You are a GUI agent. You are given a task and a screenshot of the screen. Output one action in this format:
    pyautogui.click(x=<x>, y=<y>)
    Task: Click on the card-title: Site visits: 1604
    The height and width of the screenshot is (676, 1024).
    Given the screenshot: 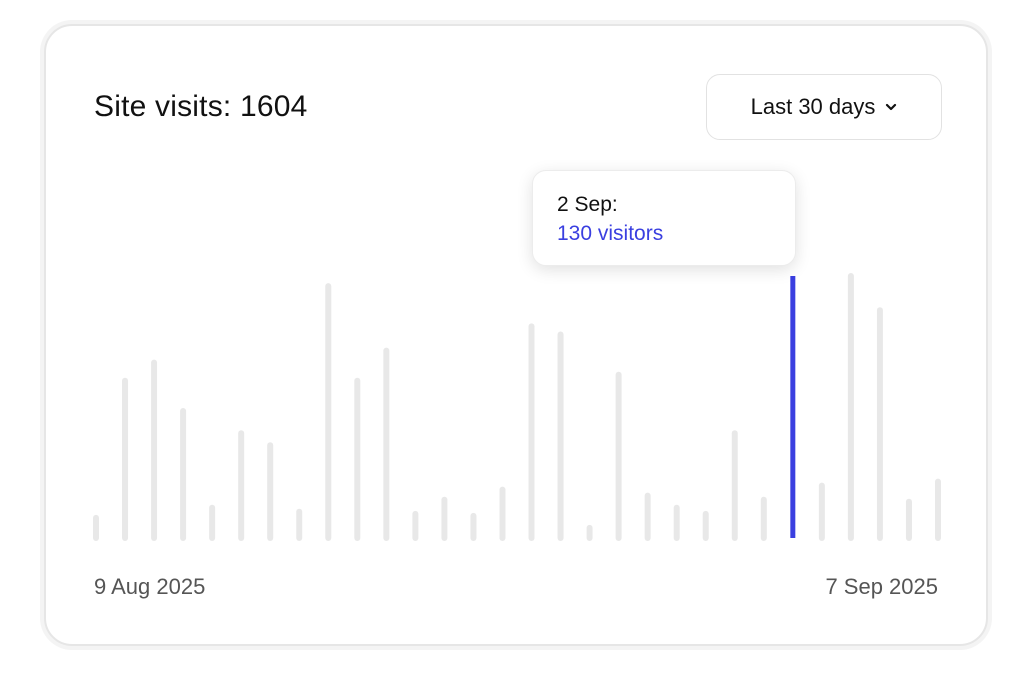 What is the action you would take?
    pyautogui.click(x=201, y=106)
    